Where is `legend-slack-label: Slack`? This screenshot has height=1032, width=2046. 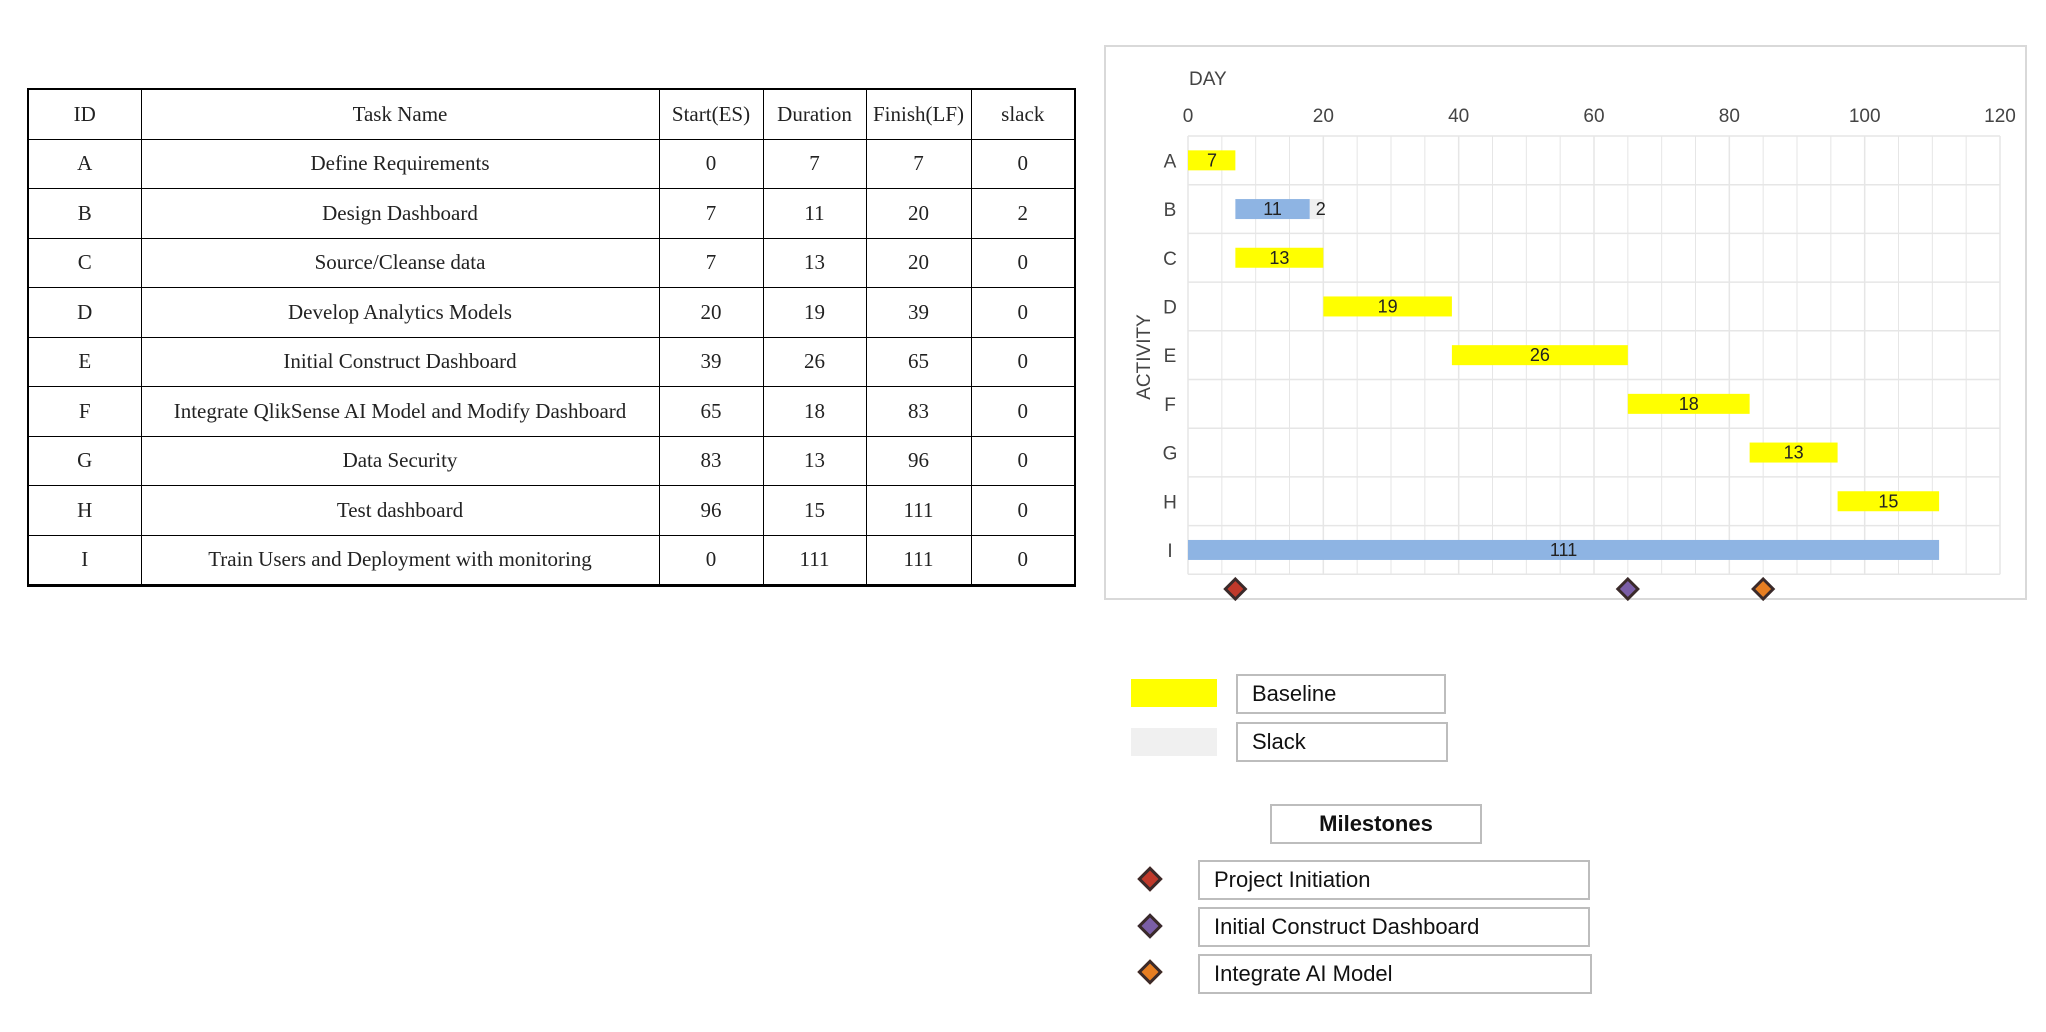
legend-slack-label: Slack is located at coordinates (1279, 741).